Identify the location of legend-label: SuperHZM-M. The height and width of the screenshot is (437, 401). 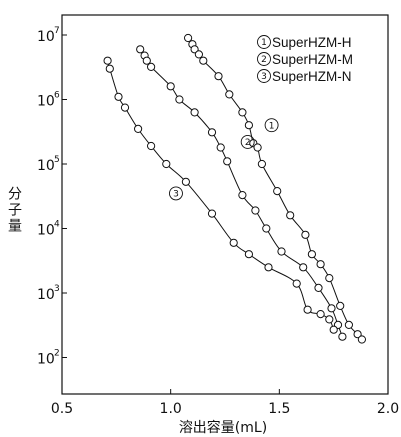
(312, 59).